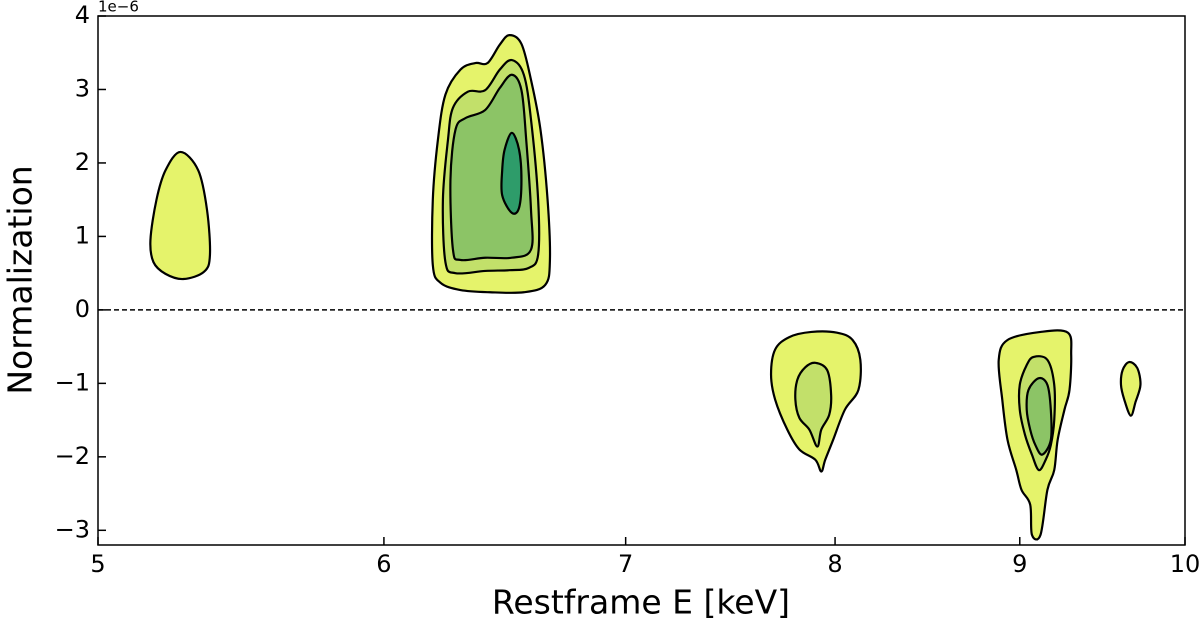 The width and height of the screenshot is (1200, 624). Describe the element at coordinates (625, 564) in the screenshot. I see `x-tick-label: 7` at that location.